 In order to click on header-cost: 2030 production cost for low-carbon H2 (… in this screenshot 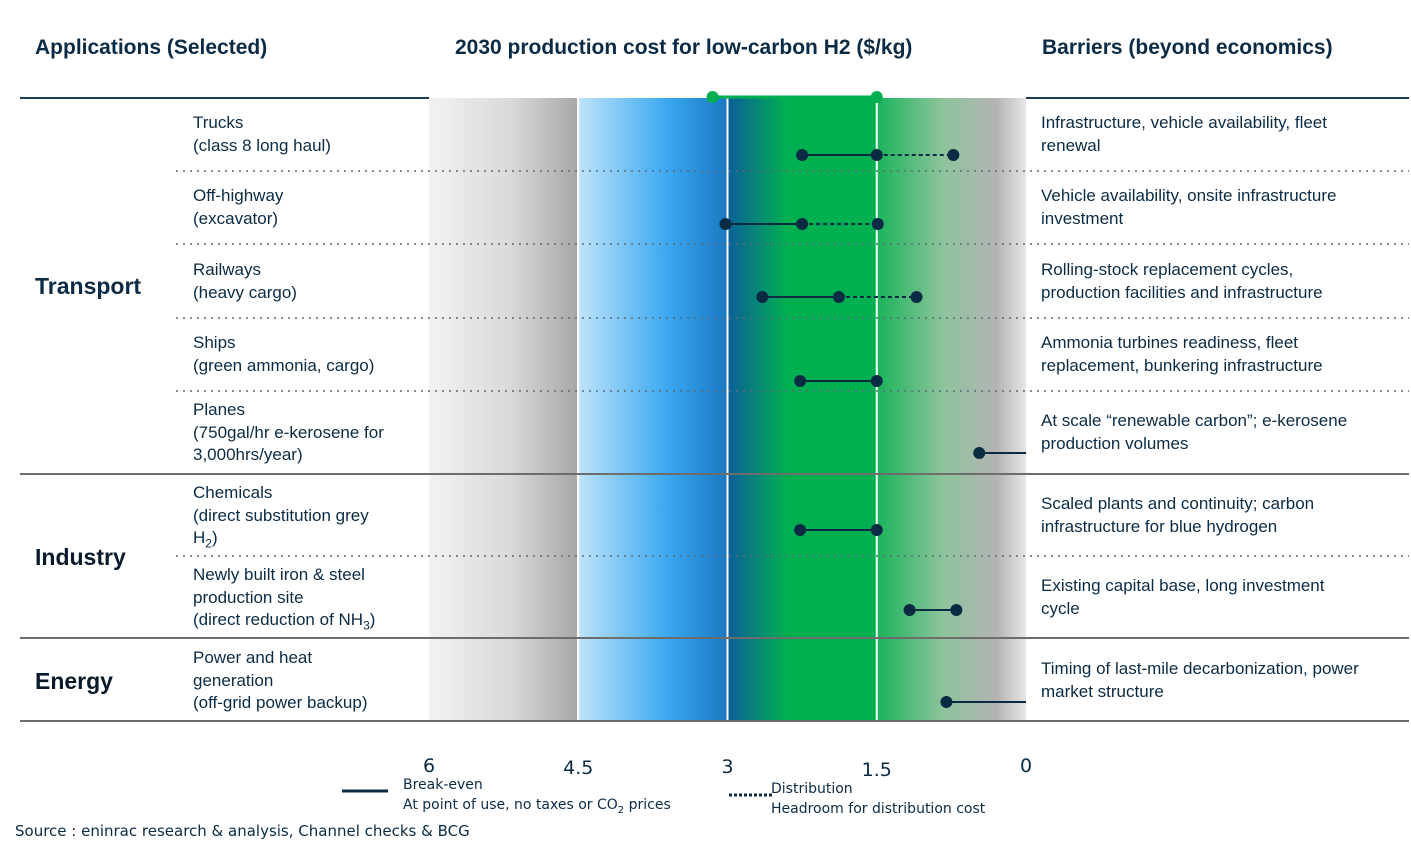, I will do `click(684, 47)`.